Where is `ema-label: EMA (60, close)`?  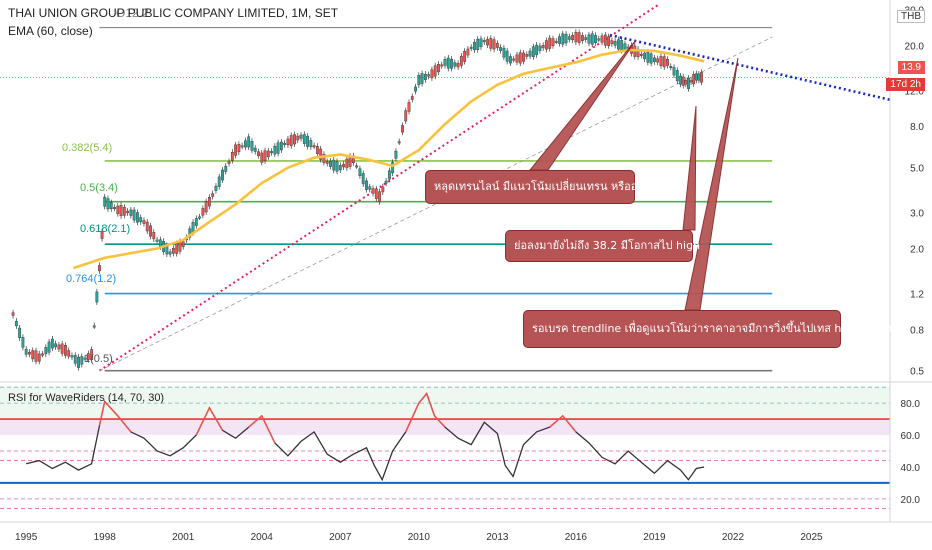
ema-label: EMA (60, close) is located at coordinates (50, 31).